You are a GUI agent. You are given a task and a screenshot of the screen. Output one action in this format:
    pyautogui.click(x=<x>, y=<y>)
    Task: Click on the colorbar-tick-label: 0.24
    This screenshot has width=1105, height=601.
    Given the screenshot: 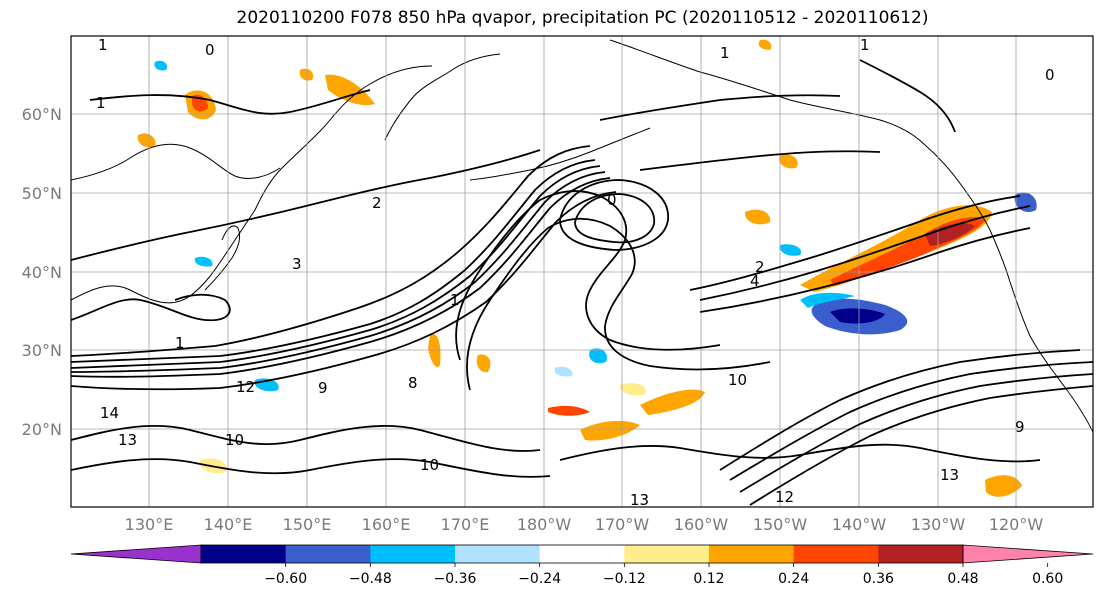 What is the action you would take?
    pyautogui.click(x=793, y=579)
    